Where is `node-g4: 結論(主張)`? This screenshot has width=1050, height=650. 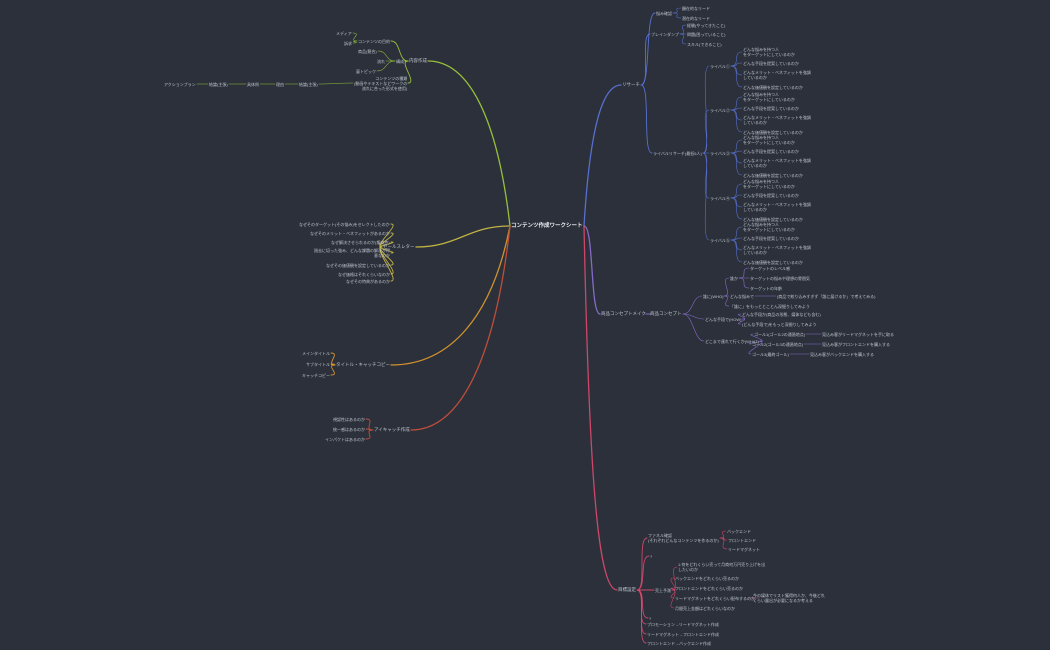 node-g4: 結論(主張) is located at coordinates (308, 84).